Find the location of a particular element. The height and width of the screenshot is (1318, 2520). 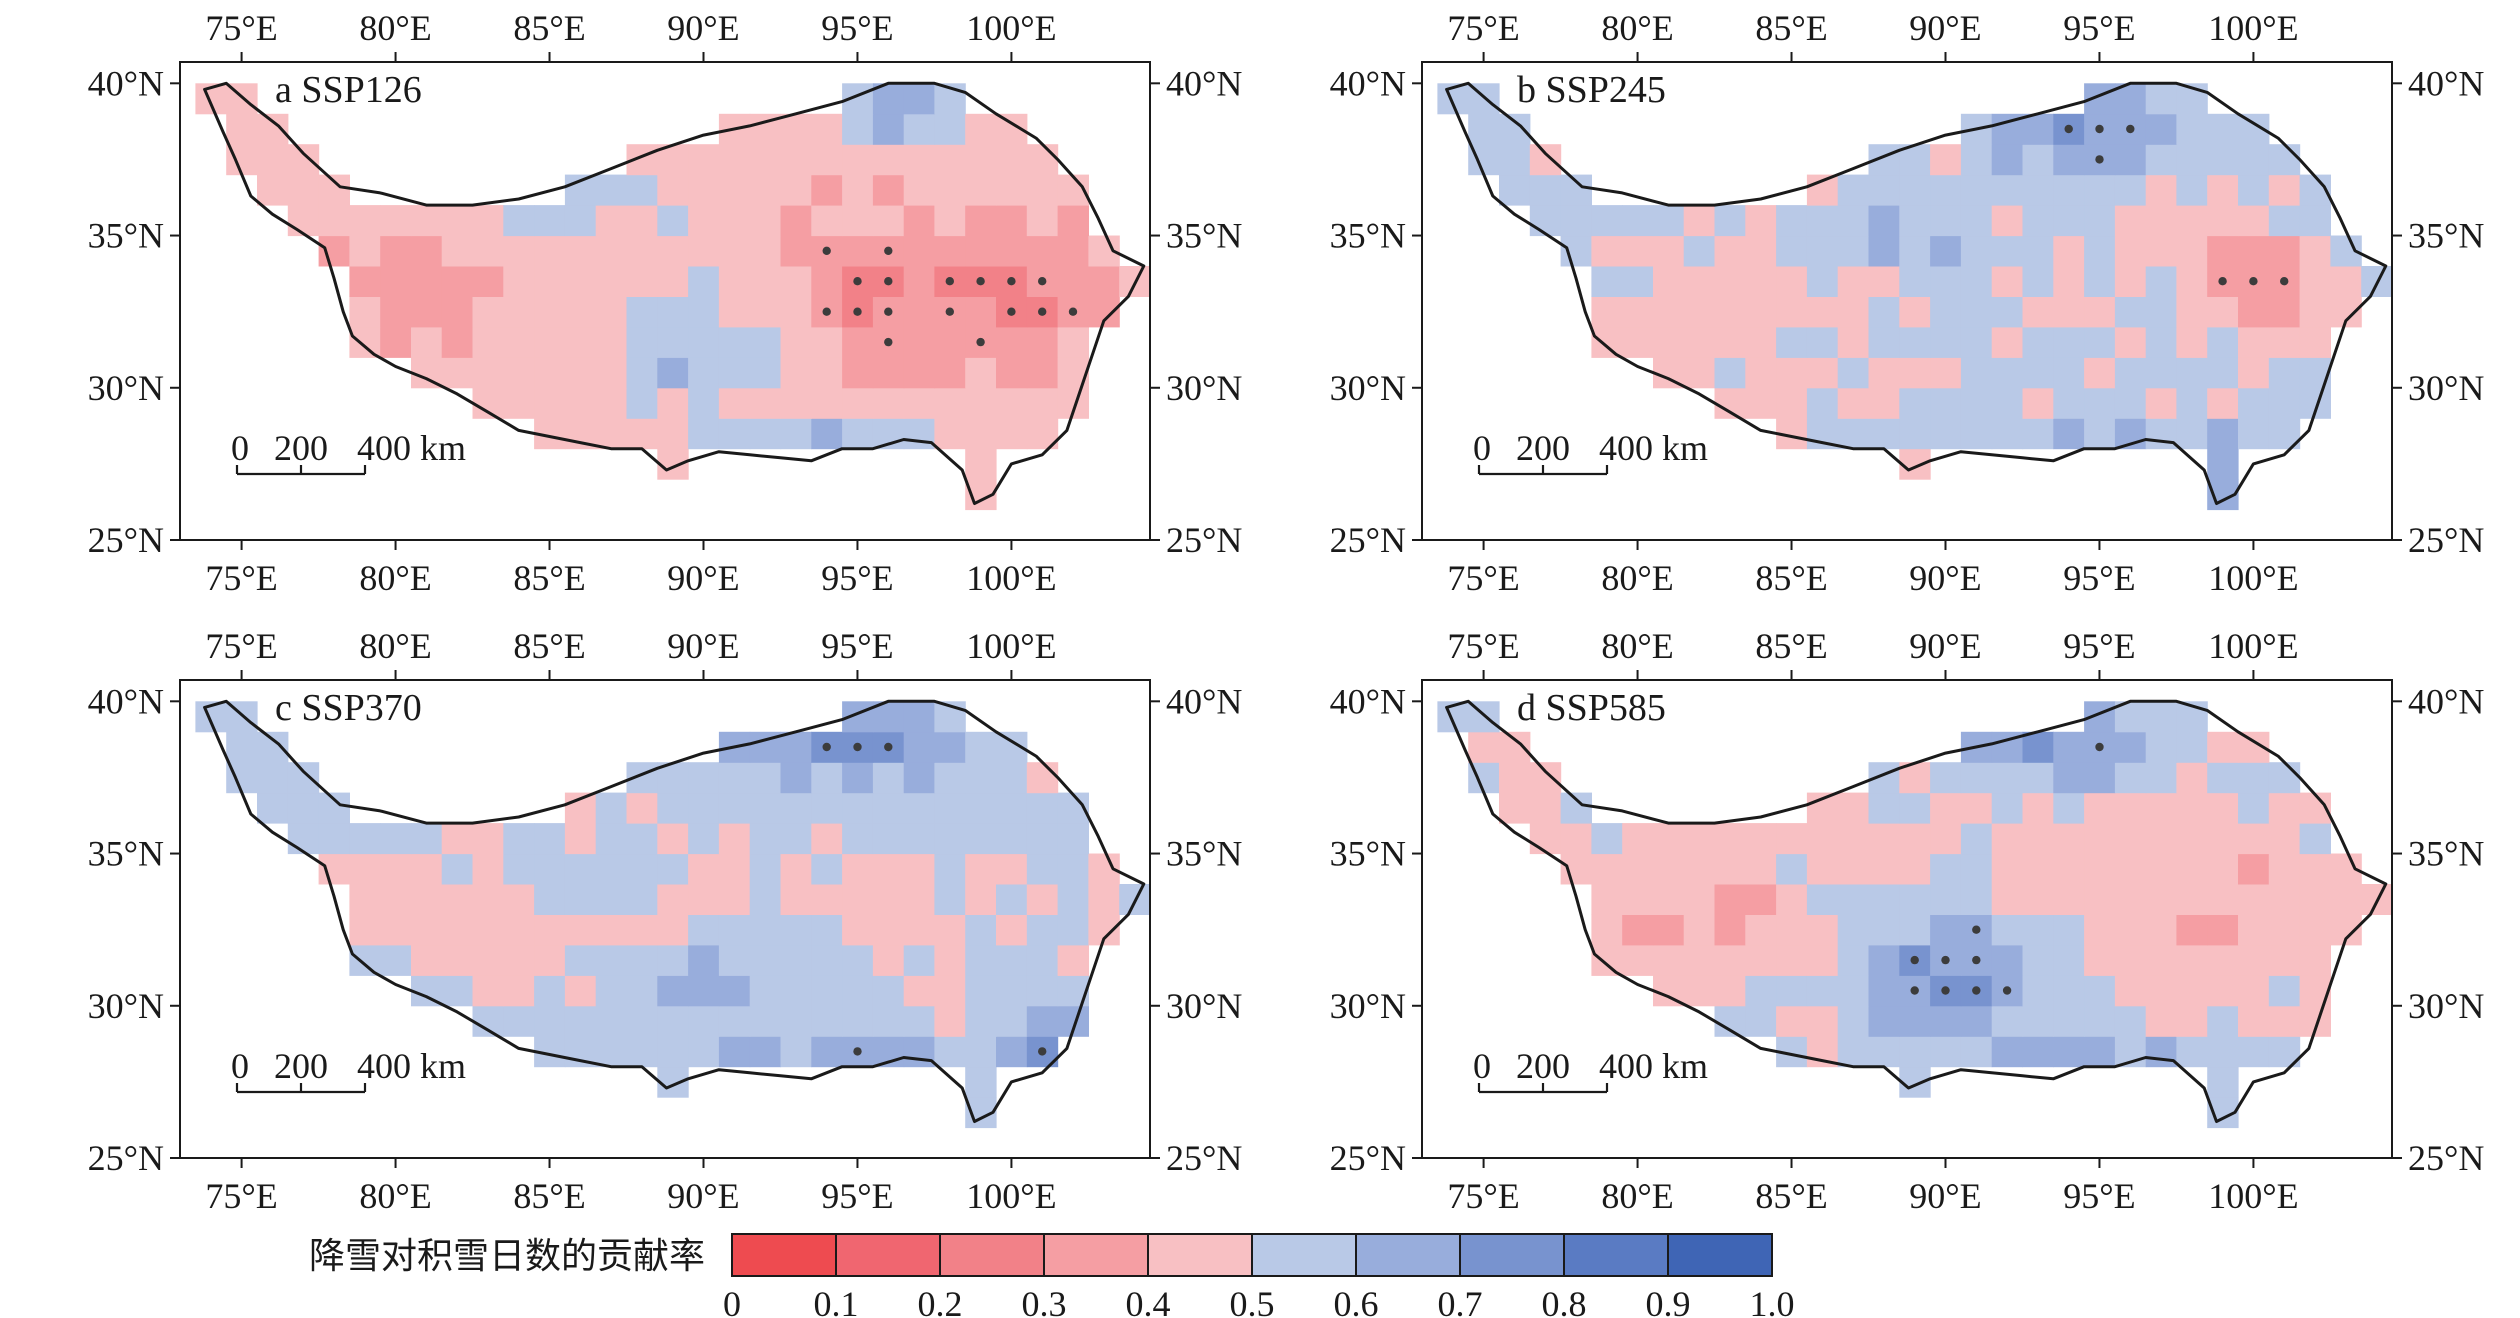

colorbar-tick-label: 0.6 is located at coordinates (1356, 1301).